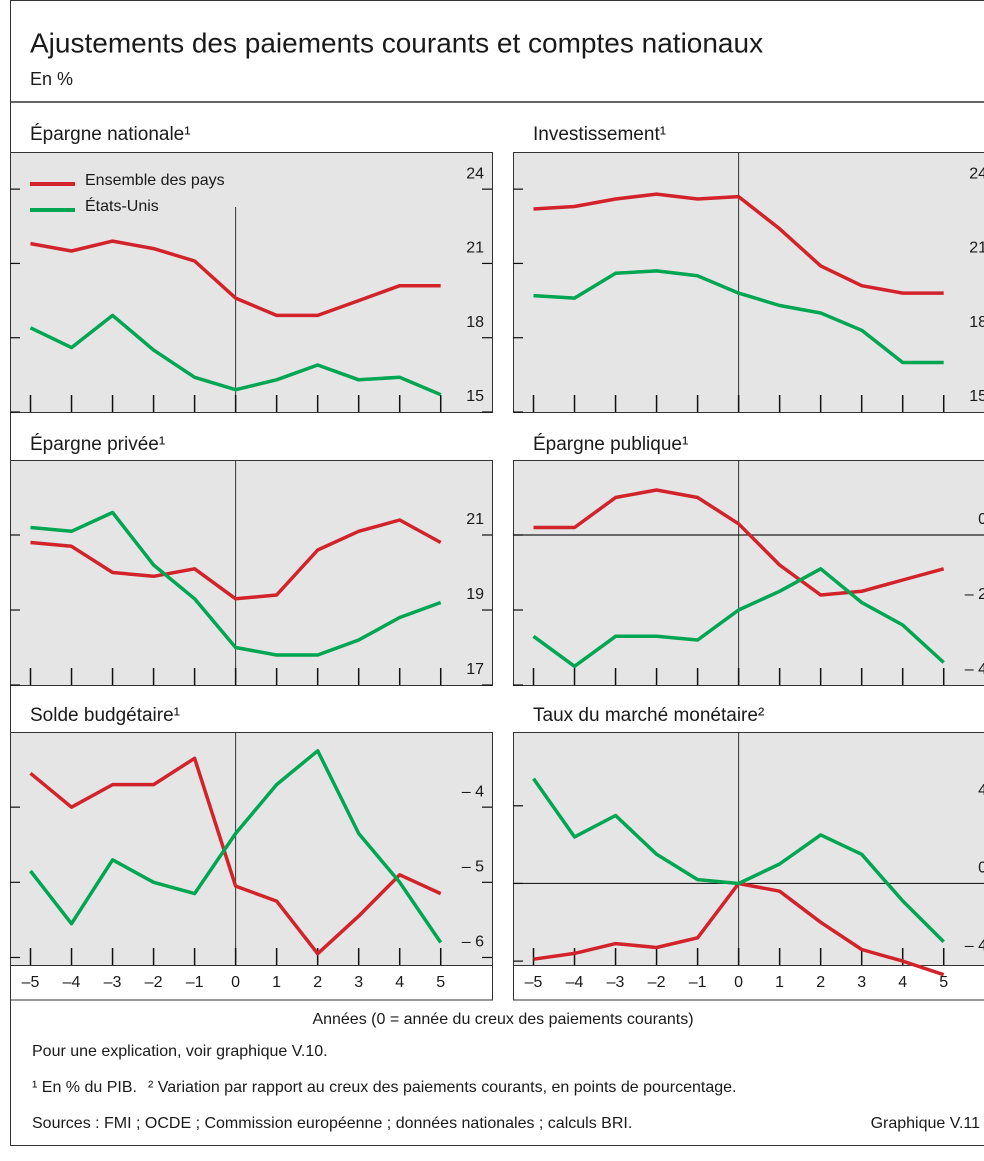  I want to click on footnote: ¹ En % du PIB., so click(84, 1087).